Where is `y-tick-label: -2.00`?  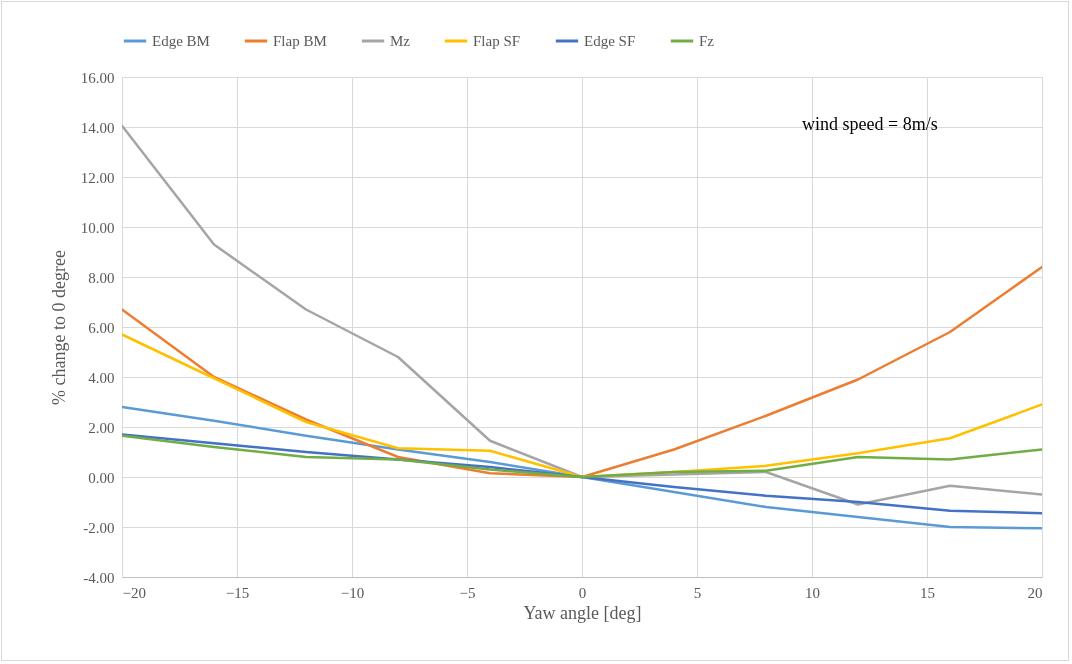
y-tick-label: -2.00 is located at coordinates (99, 527).